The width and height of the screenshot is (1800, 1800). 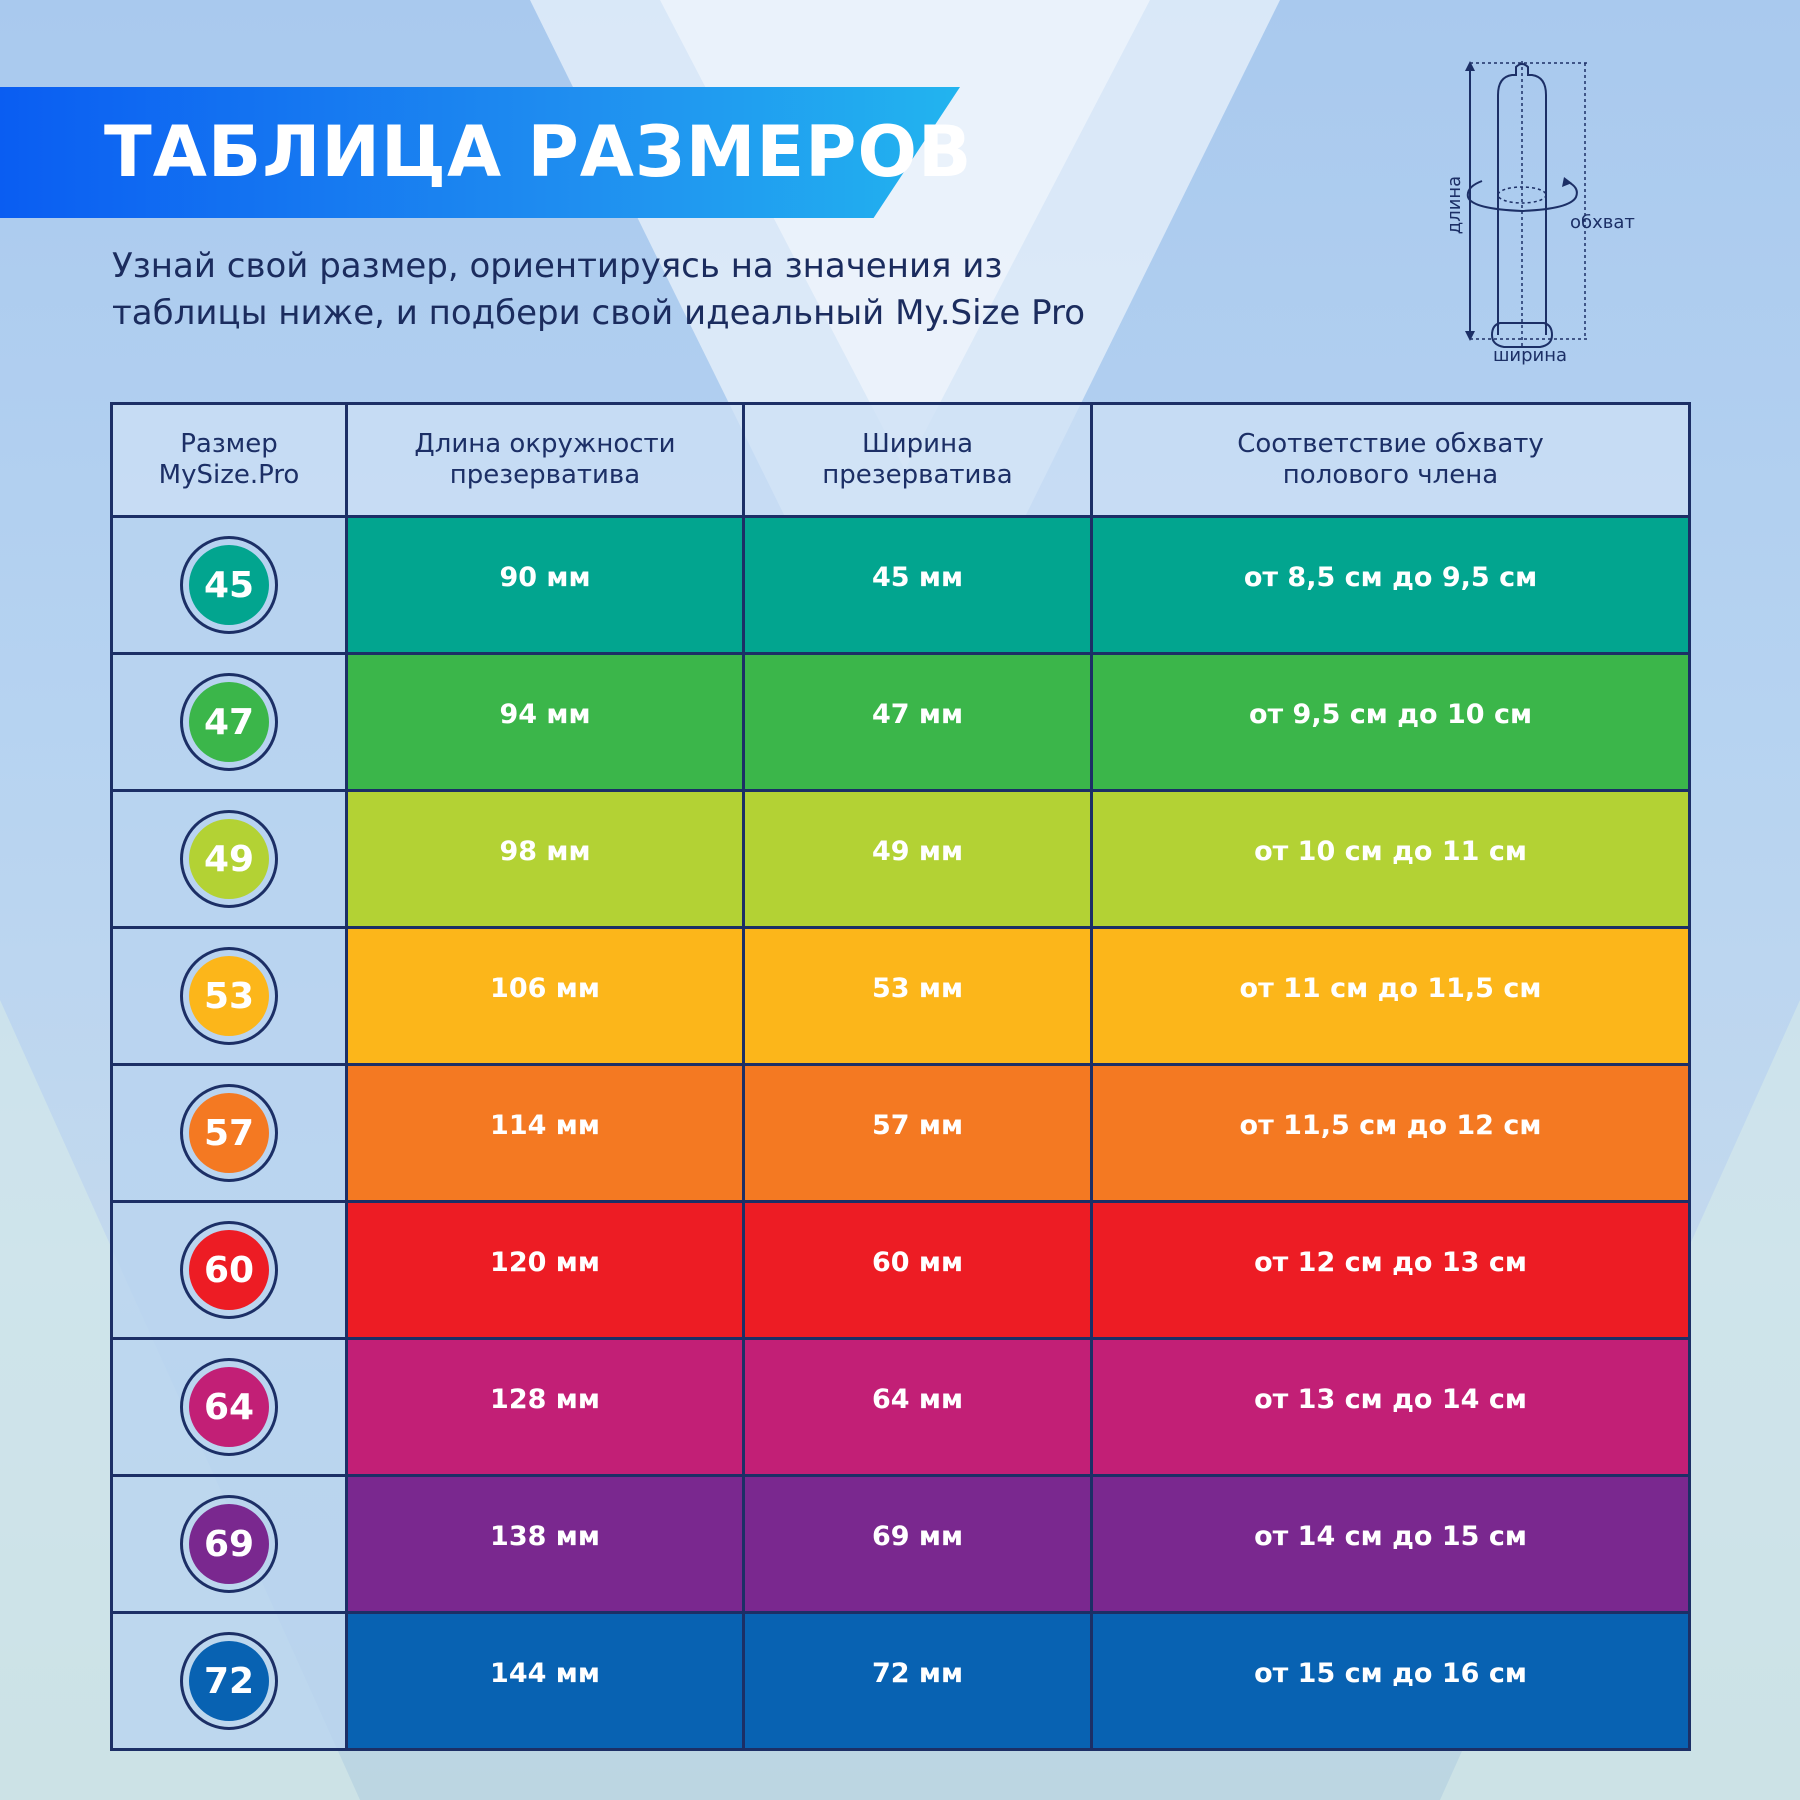 I want to click on table-row: 47 94 мм 47 мм от 9,5 см до 10 см, so click(x=900, y=722).